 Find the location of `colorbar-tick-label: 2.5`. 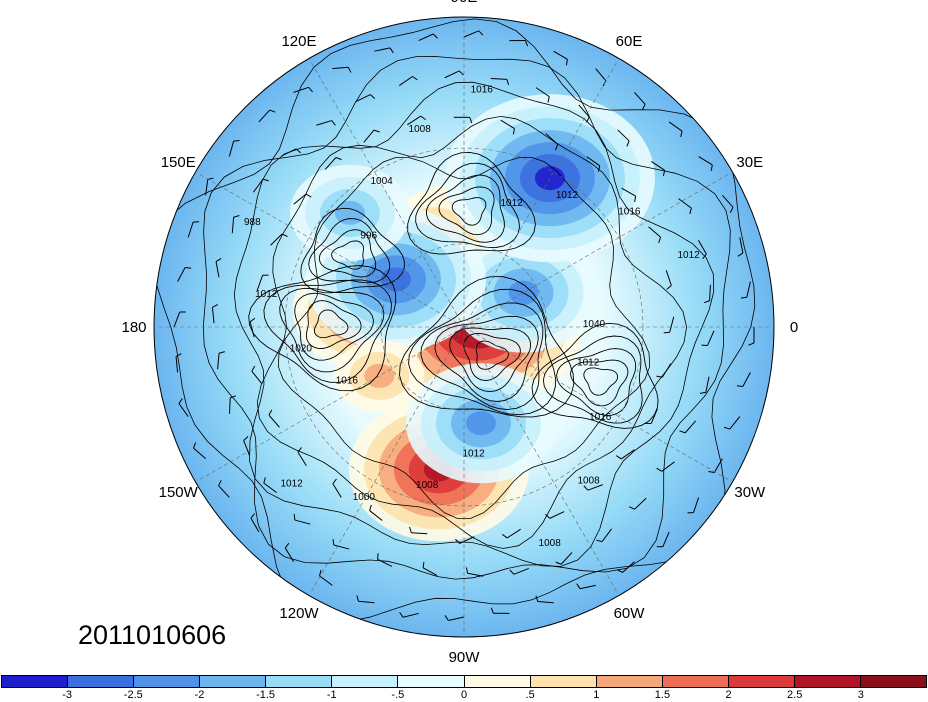

colorbar-tick-label: 2.5 is located at coordinates (795, 695).